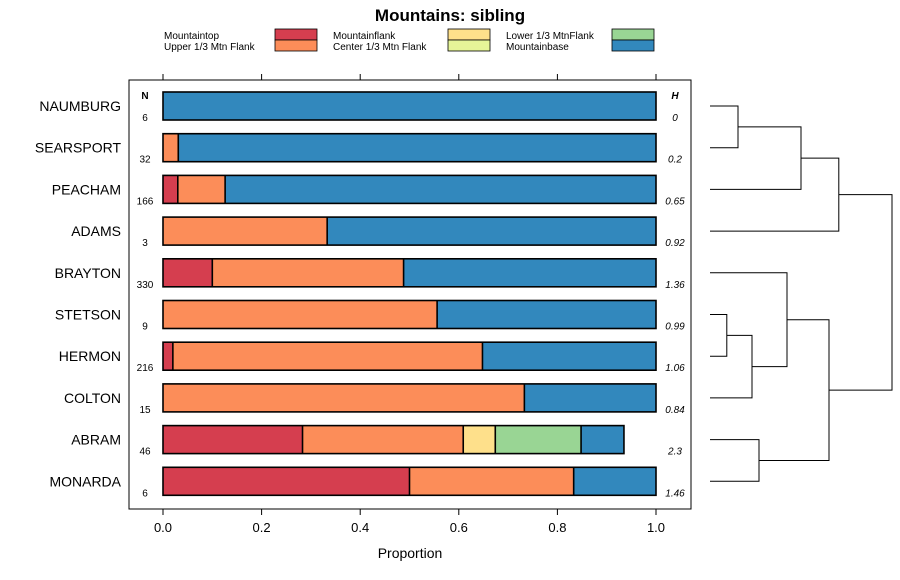 This screenshot has height=580, width=900. What do you see at coordinates (380, 47) in the screenshot?
I see `legend-label: Center 1/3 Mtn Flank` at bounding box center [380, 47].